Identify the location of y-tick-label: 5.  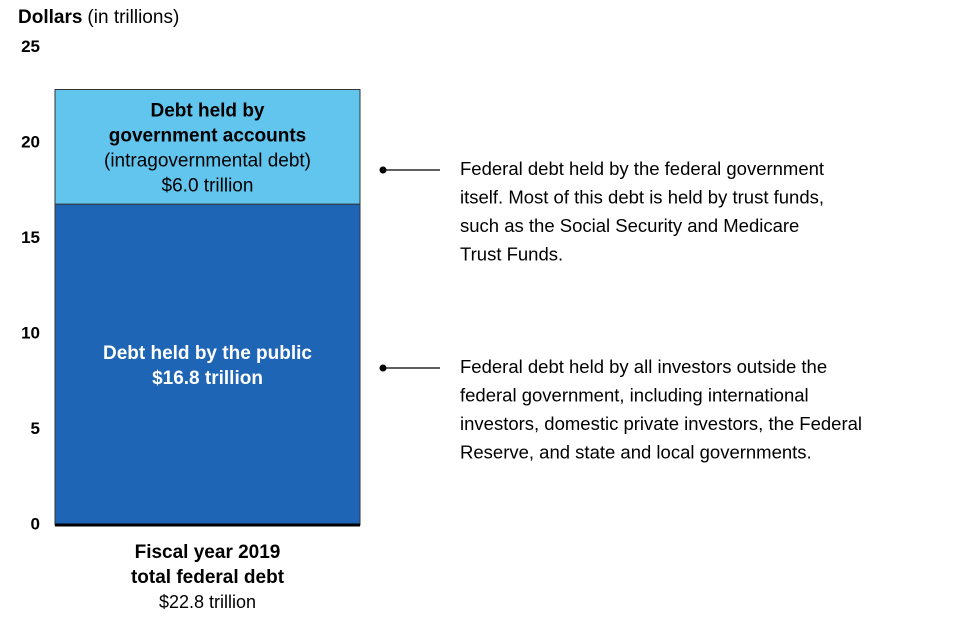
(35, 428).